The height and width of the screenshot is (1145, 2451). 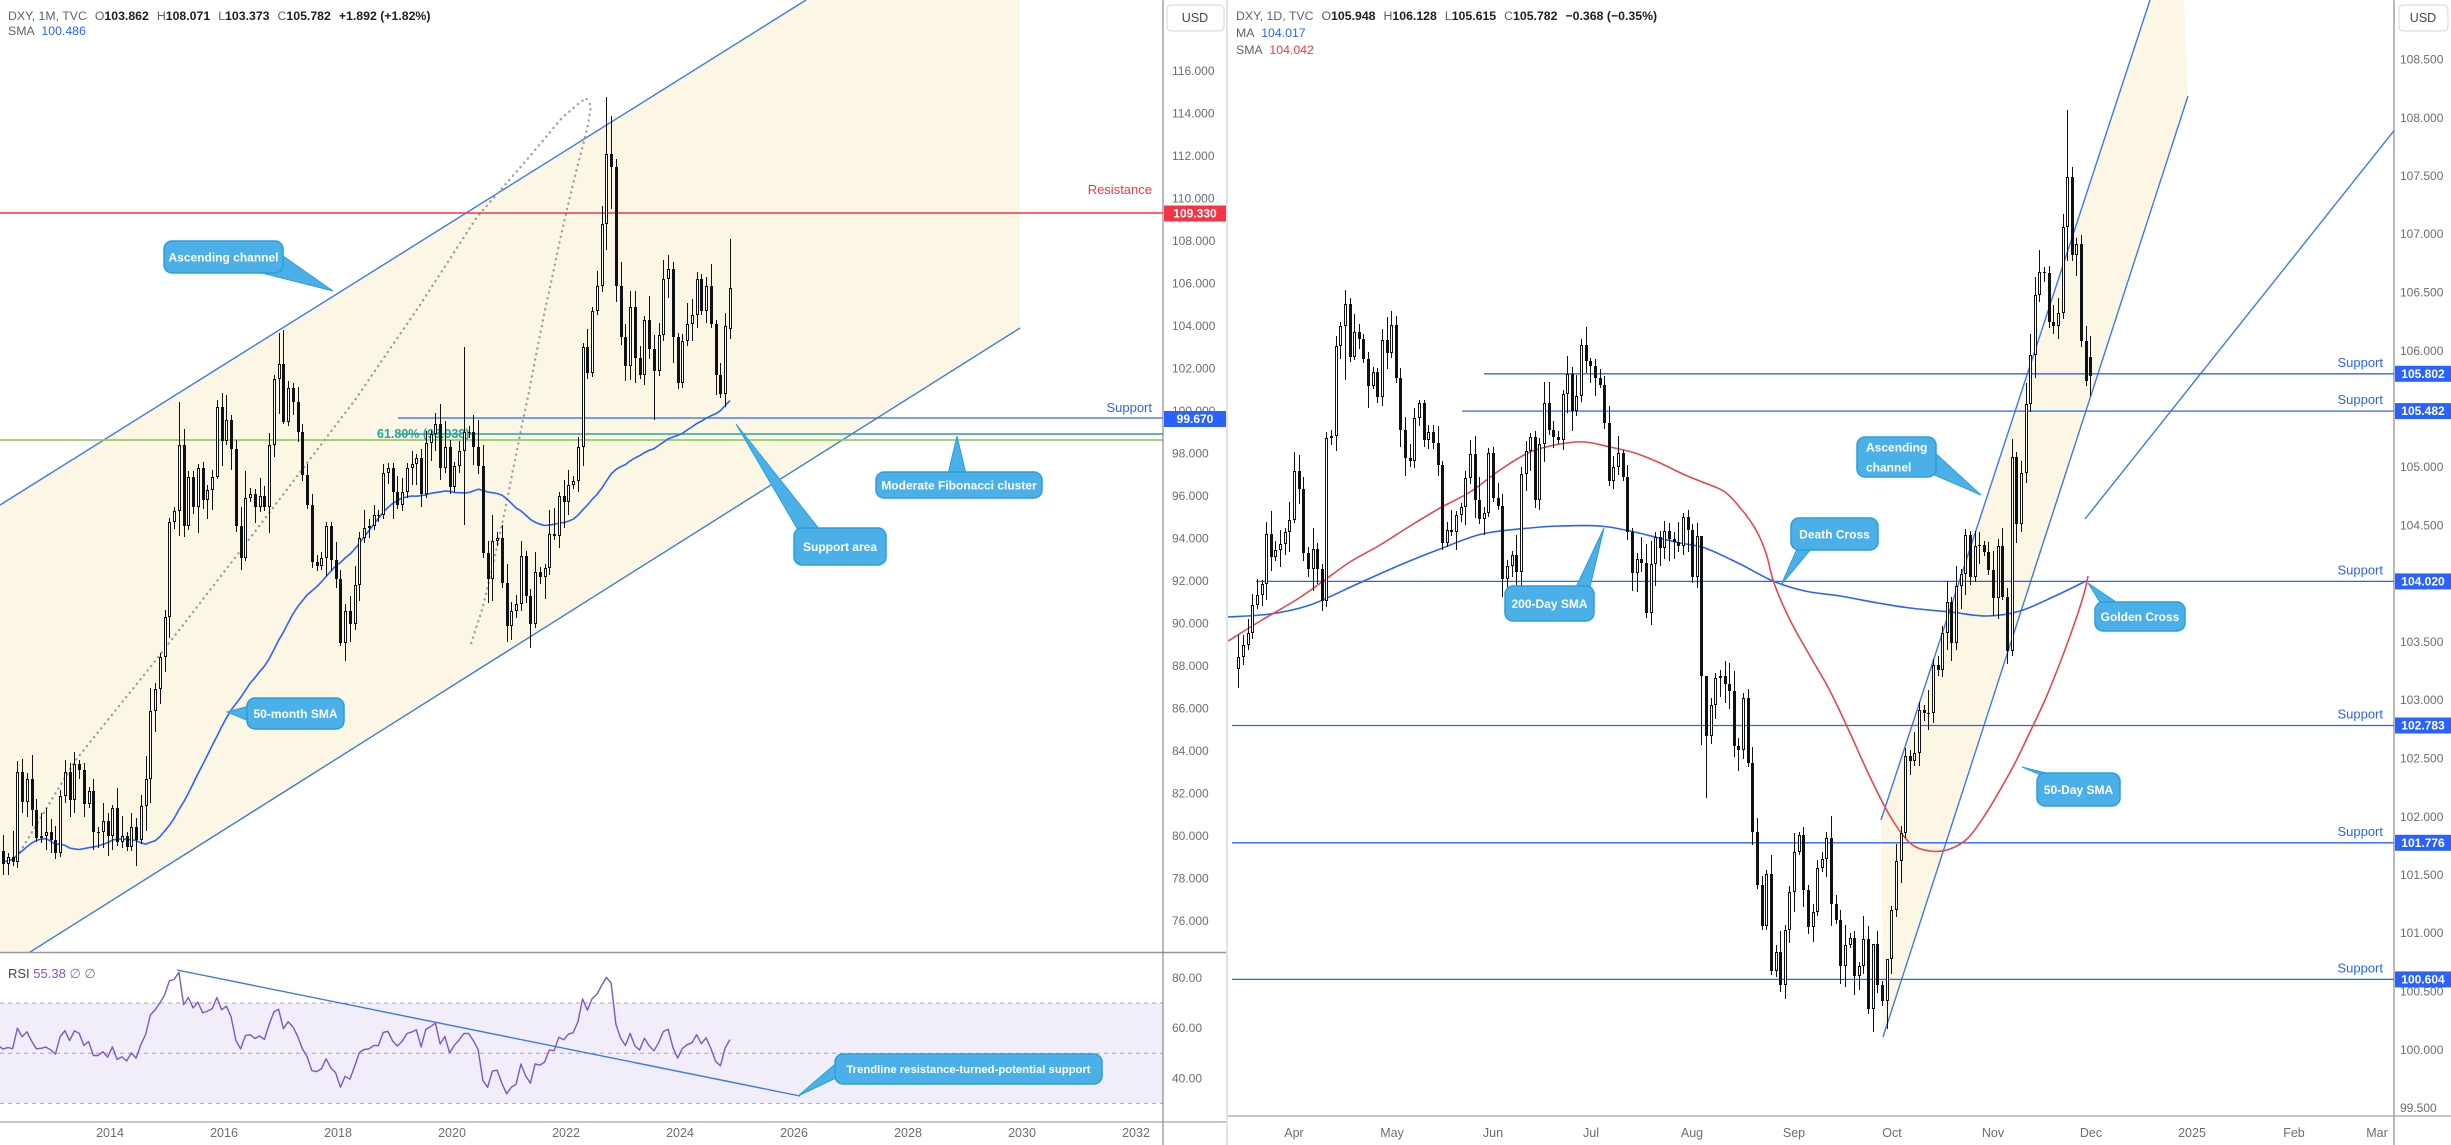 What do you see at coordinates (2423, 843) in the screenshot?
I see `svg-text: 101.776` at bounding box center [2423, 843].